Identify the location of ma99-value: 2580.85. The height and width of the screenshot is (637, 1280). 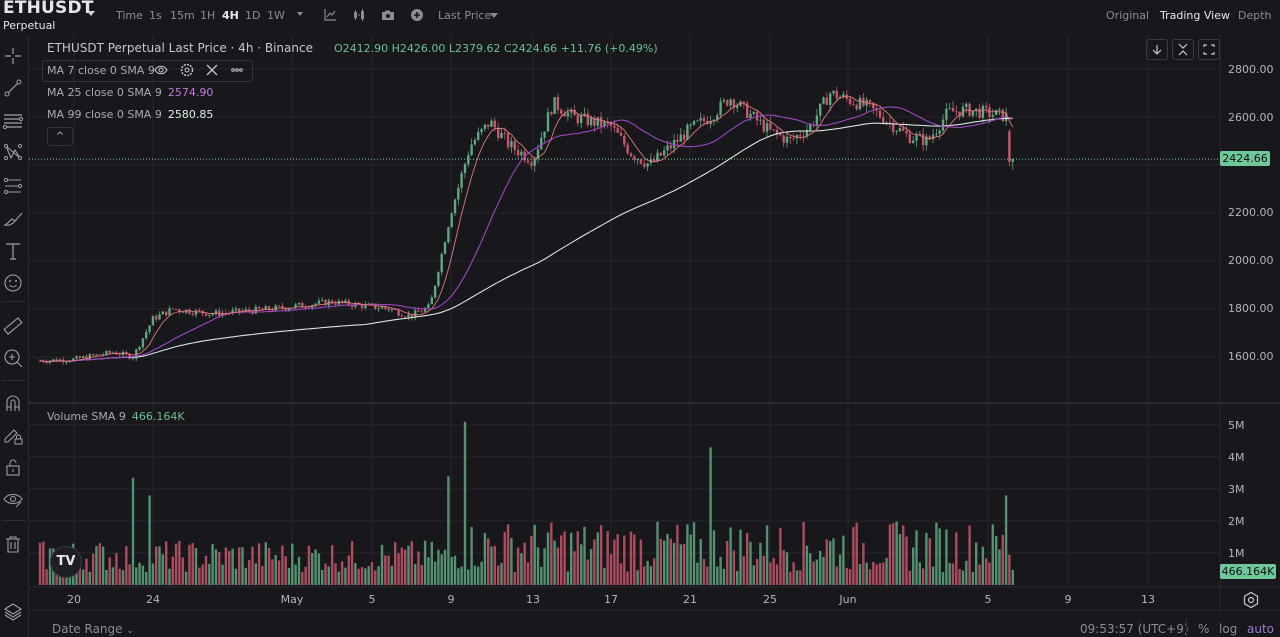
(190, 114).